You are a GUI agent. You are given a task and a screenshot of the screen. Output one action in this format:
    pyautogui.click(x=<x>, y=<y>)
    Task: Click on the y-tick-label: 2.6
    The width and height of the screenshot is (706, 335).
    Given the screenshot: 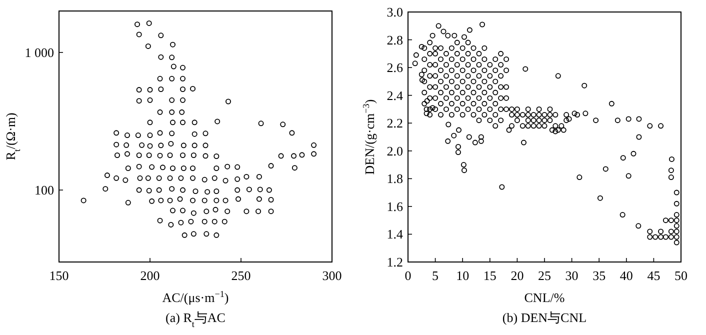 What is the action you would take?
    pyautogui.click(x=395, y=68)
    